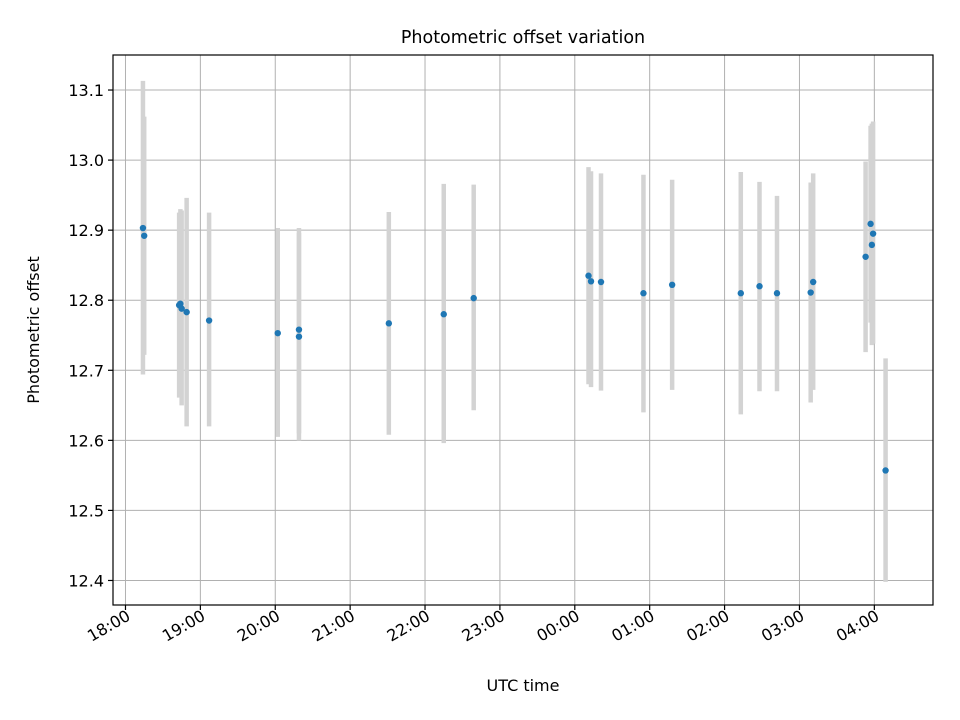 The height and width of the screenshot is (720, 960). Describe the element at coordinates (523, 685) in the screenshot. I see `x-axis-label: UTC time` at that location.